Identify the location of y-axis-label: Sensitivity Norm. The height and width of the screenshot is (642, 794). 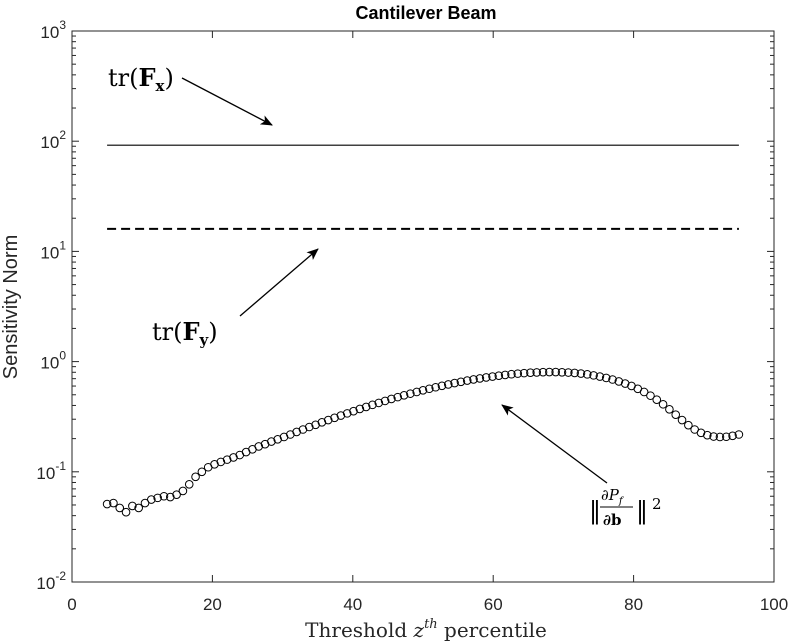
(11, 307).